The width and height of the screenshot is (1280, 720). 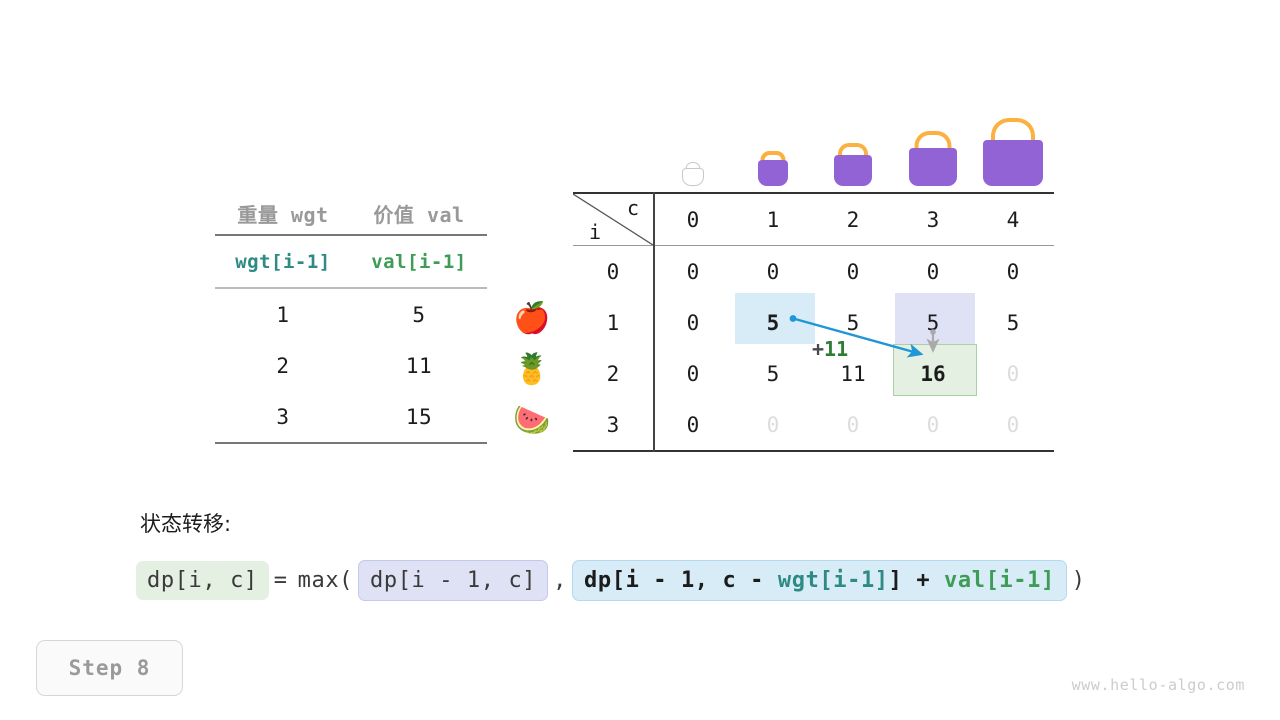 What do you see at coordinates (693, 424) in the screenshot?
I see `dp-cell-3-0: 0` at bounding box center [693, 424].